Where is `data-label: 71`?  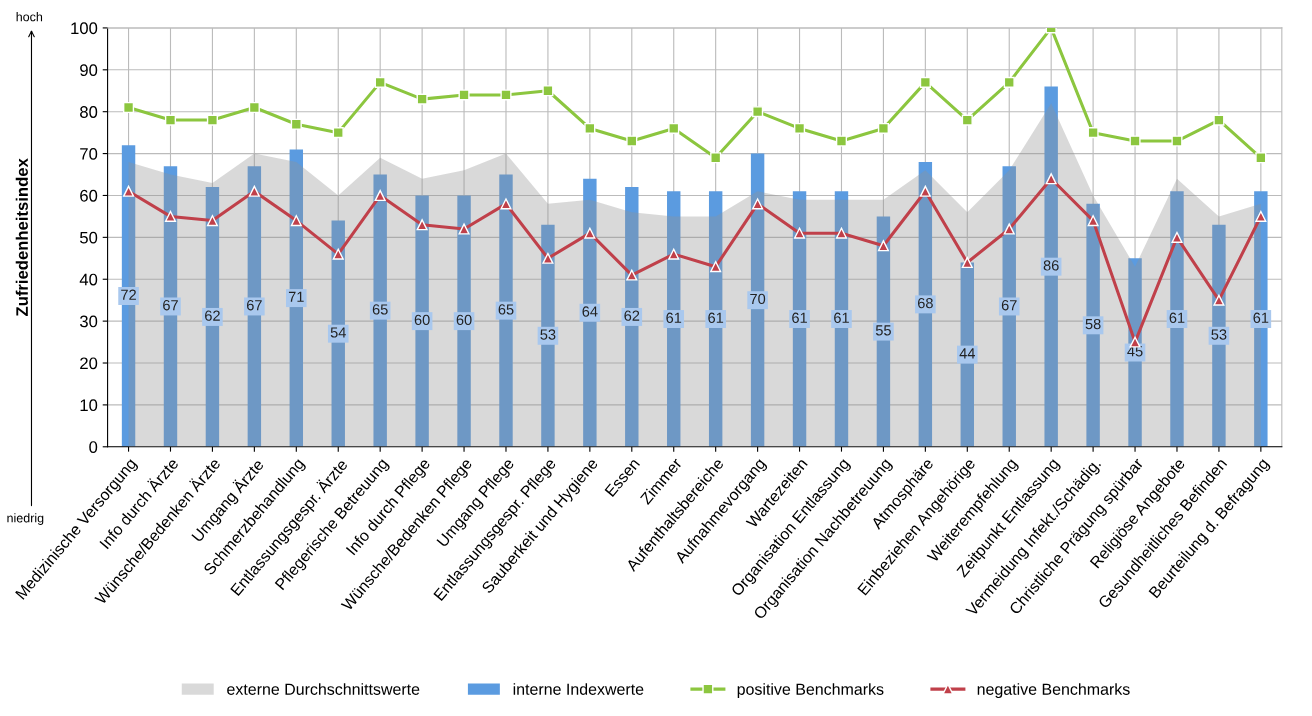
data-label: 71 is located at coordinates (296, 296).